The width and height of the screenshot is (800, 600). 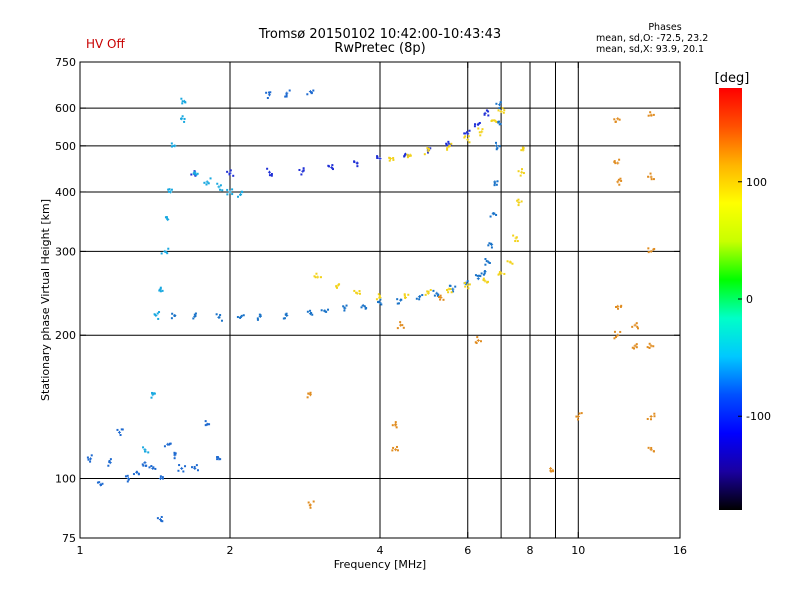 What do you see at coordinates (758, 416) in the screenshot?
I see `colorbar-tick-label: -100` at bounding box center [758, 416].